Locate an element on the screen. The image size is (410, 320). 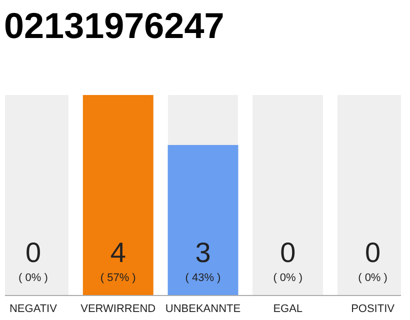
annotation: ( 43% ) is located at coordinates (203, 278).